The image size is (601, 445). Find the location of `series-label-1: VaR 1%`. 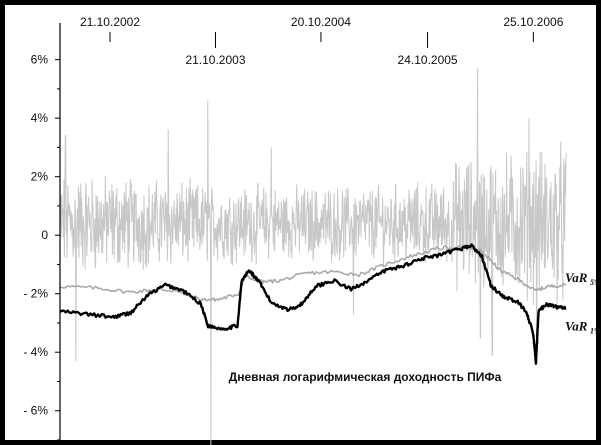

series-label-1: VaR 1% is located at coordinates (583, 326).